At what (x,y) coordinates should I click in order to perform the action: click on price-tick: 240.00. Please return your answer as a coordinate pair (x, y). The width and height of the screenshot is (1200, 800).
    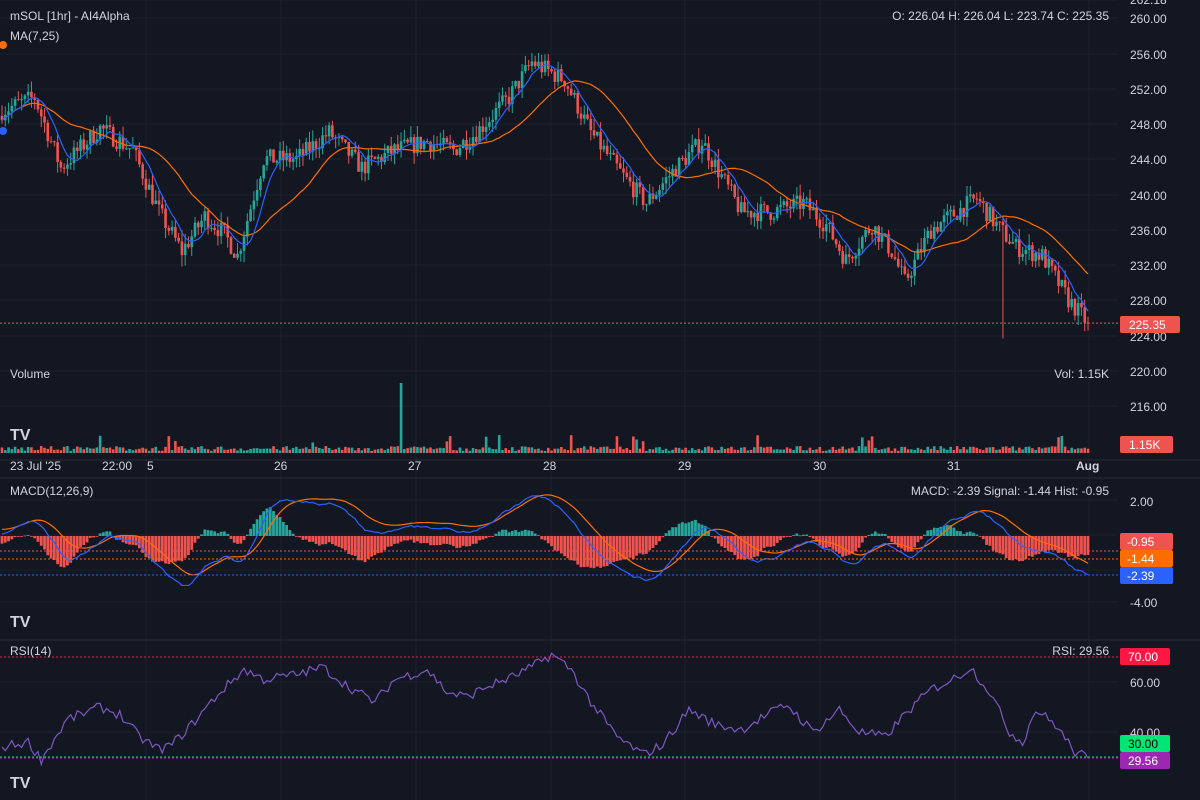
    Looking at the image, I should click on (1148, 196).